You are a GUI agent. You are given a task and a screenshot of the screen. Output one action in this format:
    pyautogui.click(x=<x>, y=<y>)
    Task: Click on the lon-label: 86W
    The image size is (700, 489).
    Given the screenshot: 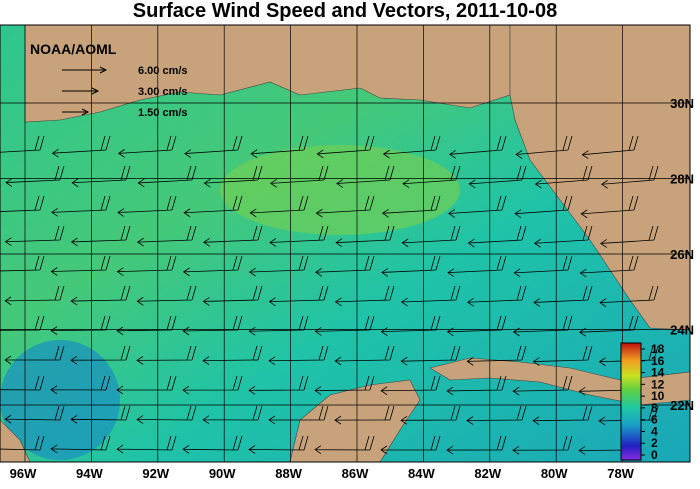 What is the action you would take?
    pyautogui.click(x=355, y=473)
    